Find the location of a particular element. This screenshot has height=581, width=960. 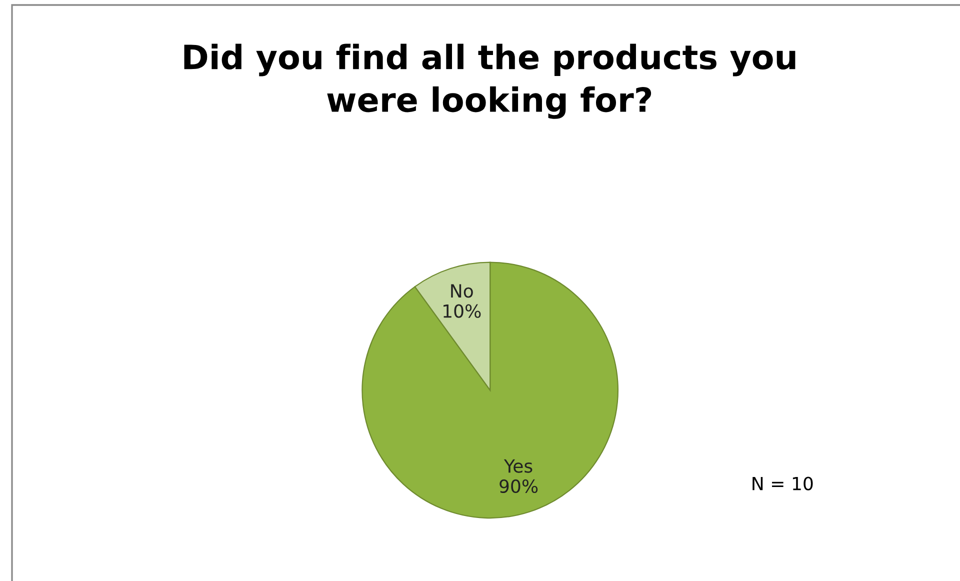

pie-slice is located at coordinates (490, 390).